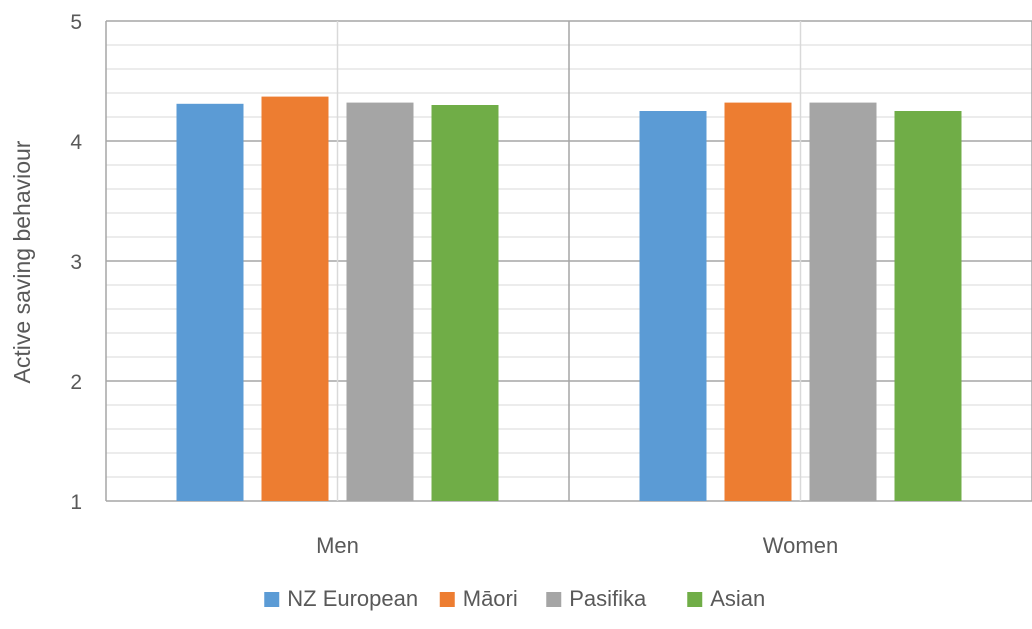 Image resolution: width=1032 pixels, height=629 pixels. Describe the element at coordinates (76, 262) in the screenshot. I see `y-tick-label: 3` at that location.